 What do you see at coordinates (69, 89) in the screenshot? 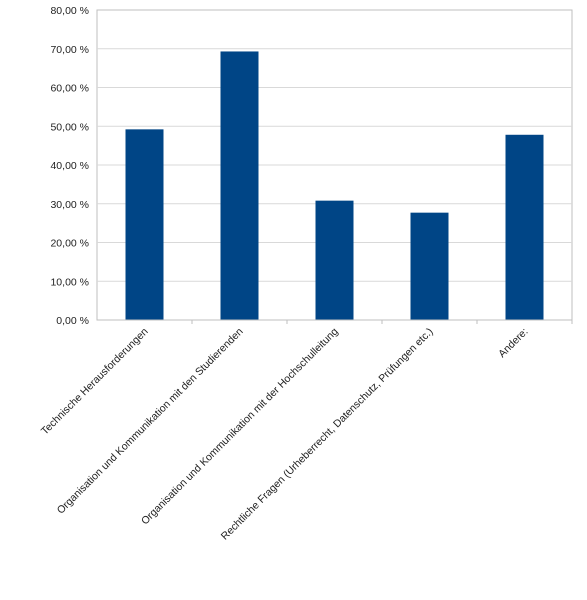
I see `y-tick-label: 60,00 %` at bounding box center [69, 89].